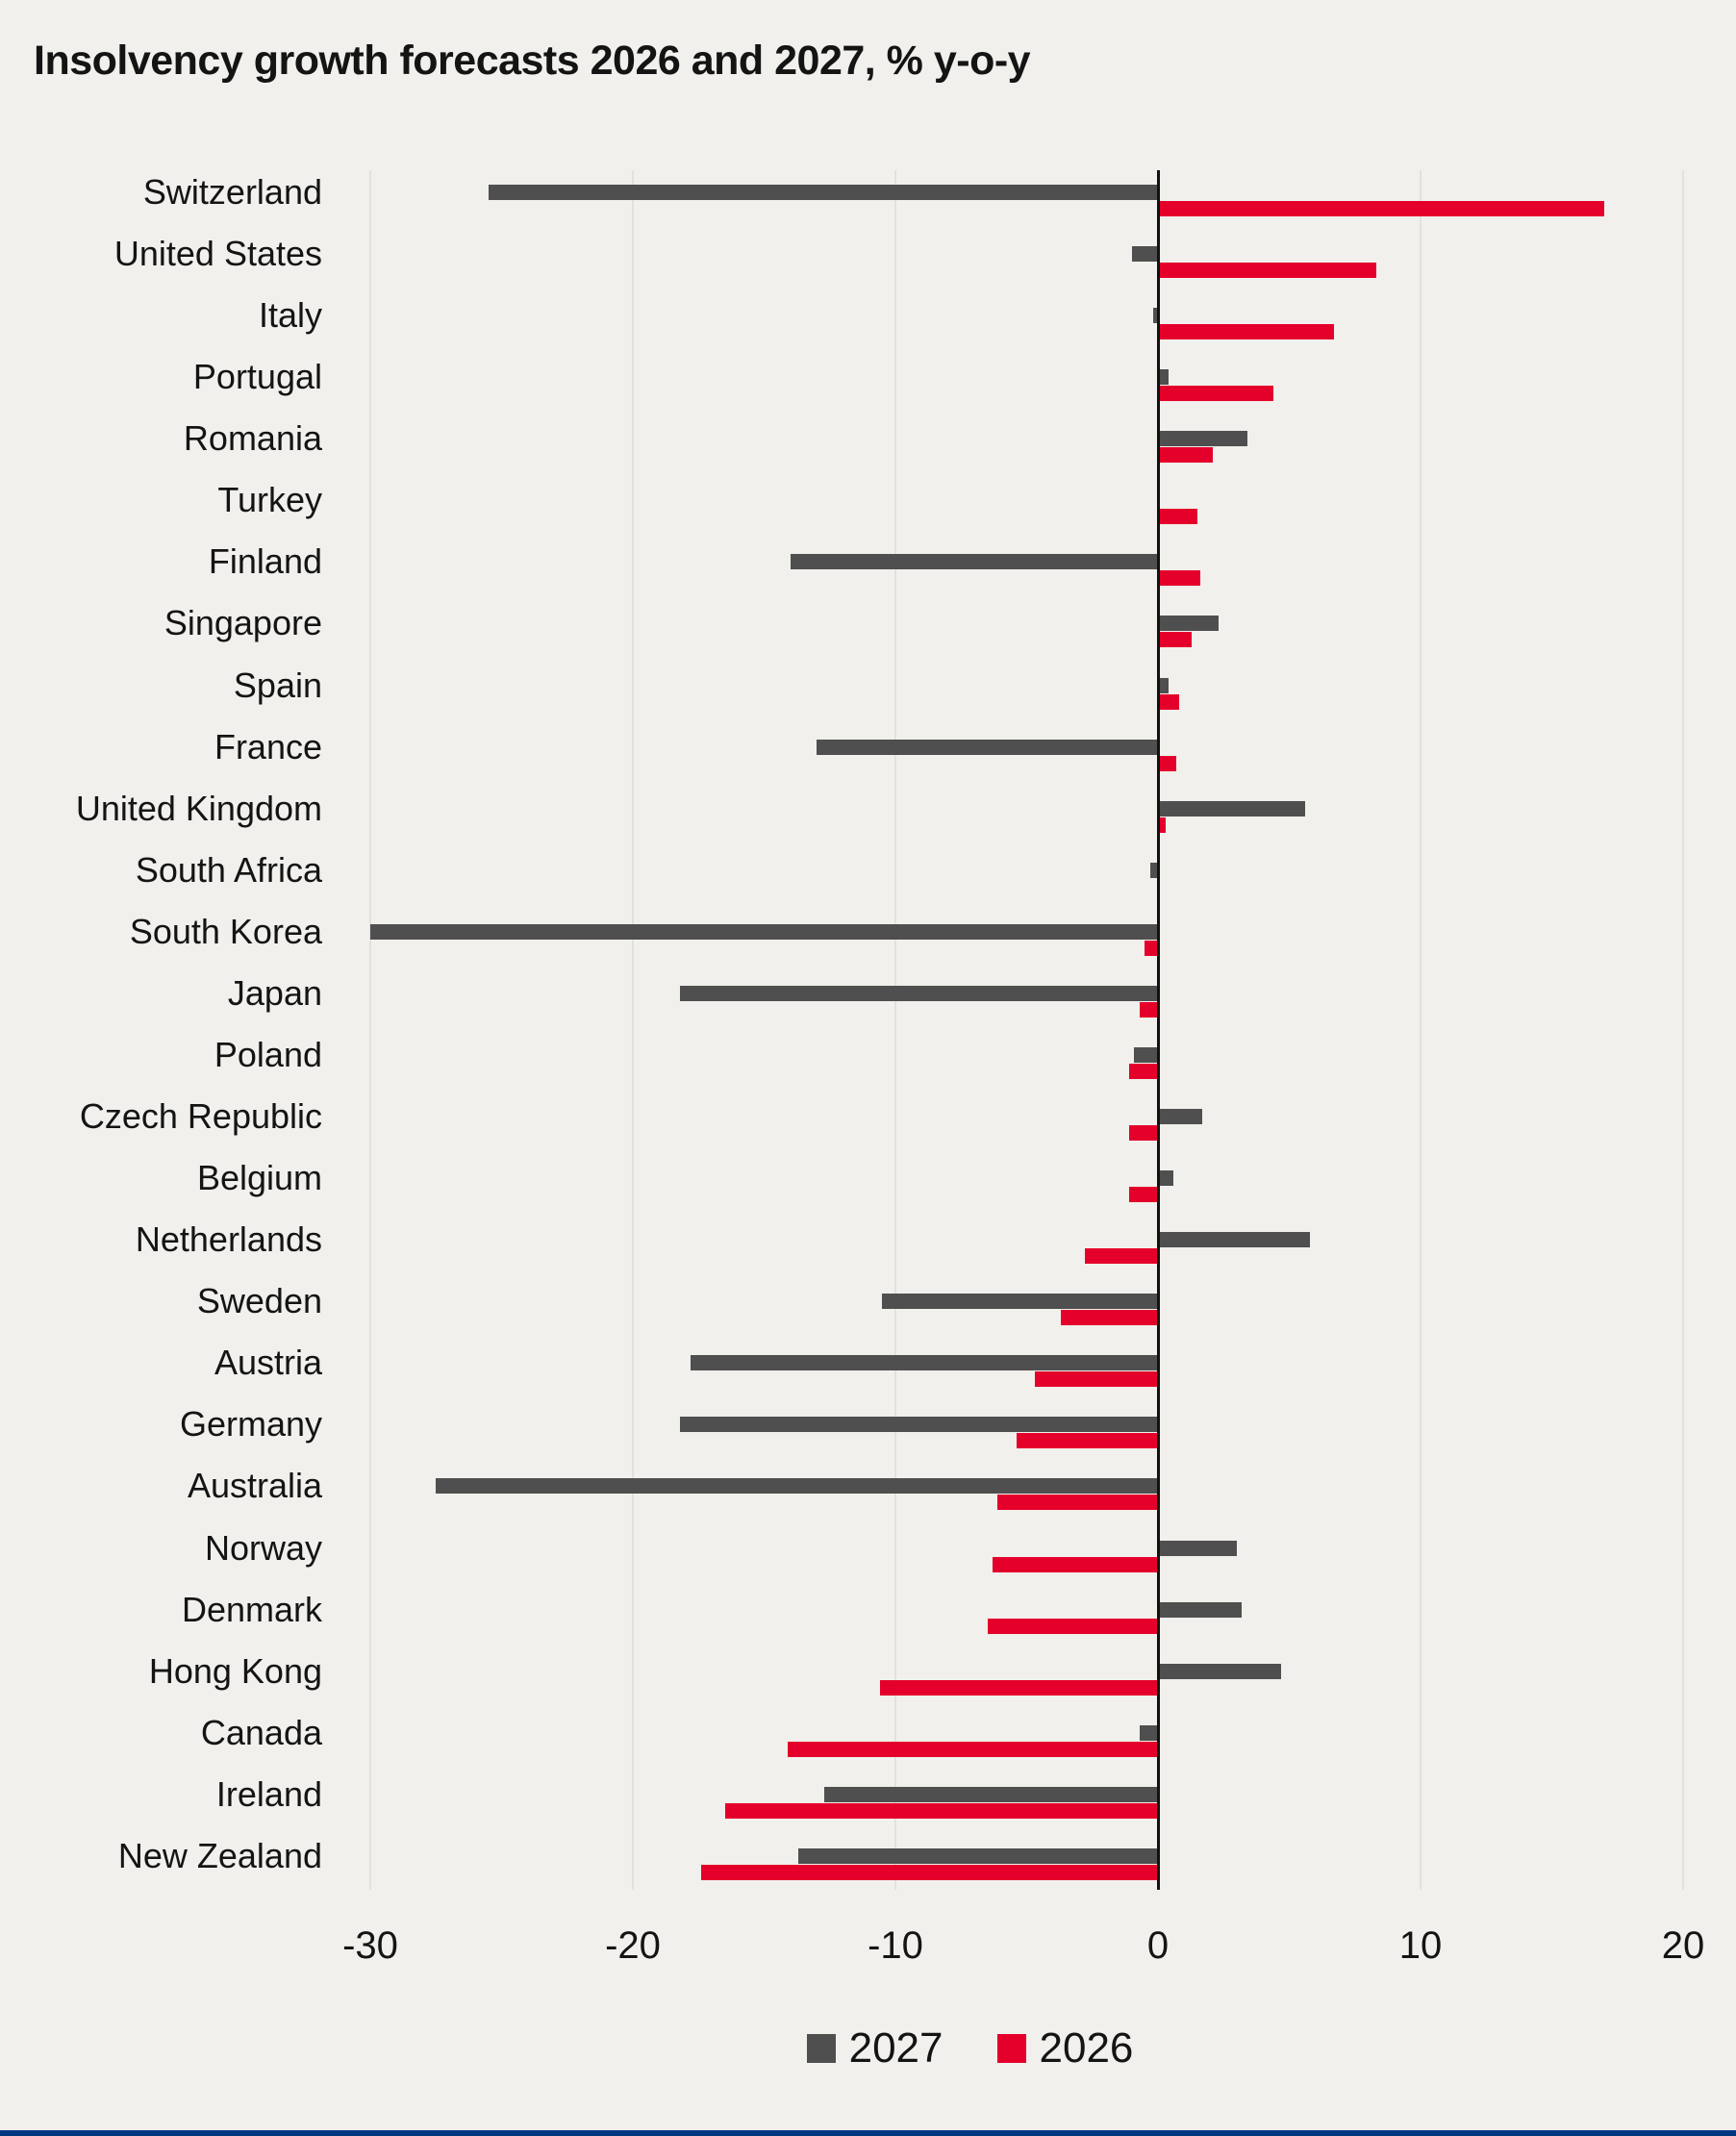 The width and height of the screenshot is (1736, 2136). What do you see at coordinates (1683, 1945) in the screenshot?
I see `x-tick-label-20: 20` at bounding box center [1683, 1945].